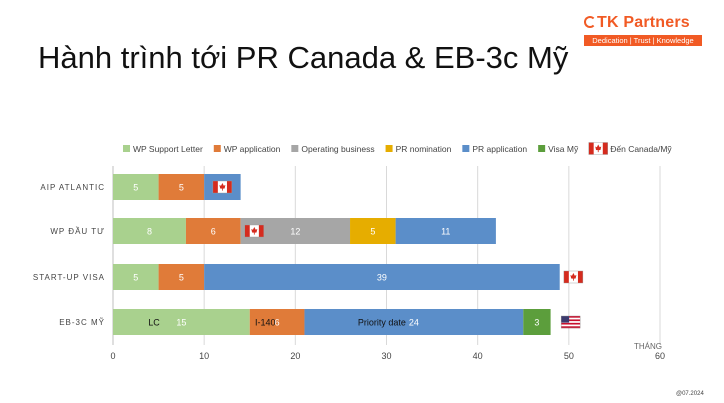 The image size is (724, 403). Describe the element at coordinates (168, 149) in the screenshot. I see `legend-label: WP Support Letter` at that location.